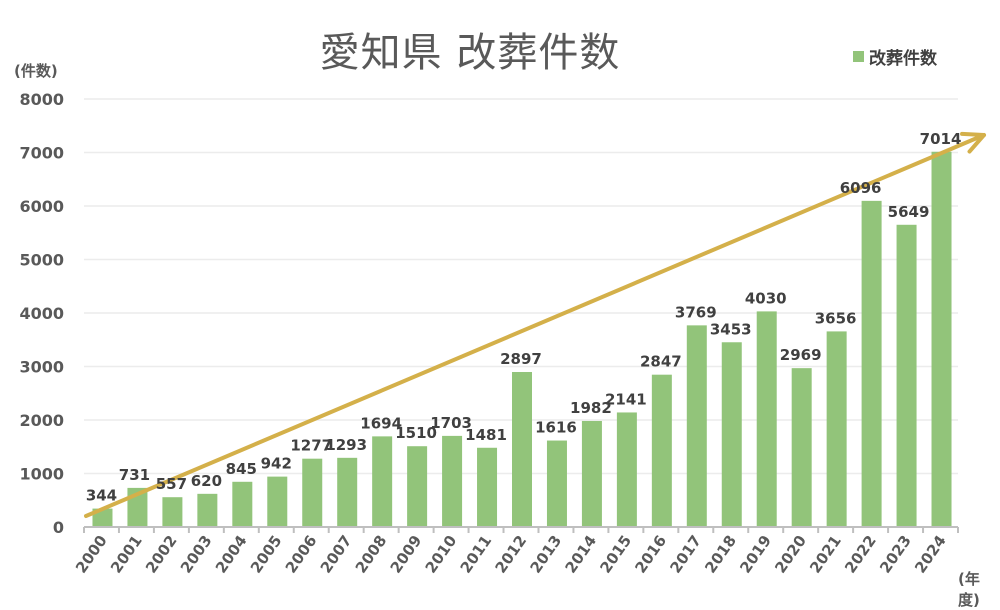  Describe the element at coordinates (581, 554) in the screenshot. I see `x-tick-label: 2014` at that location.